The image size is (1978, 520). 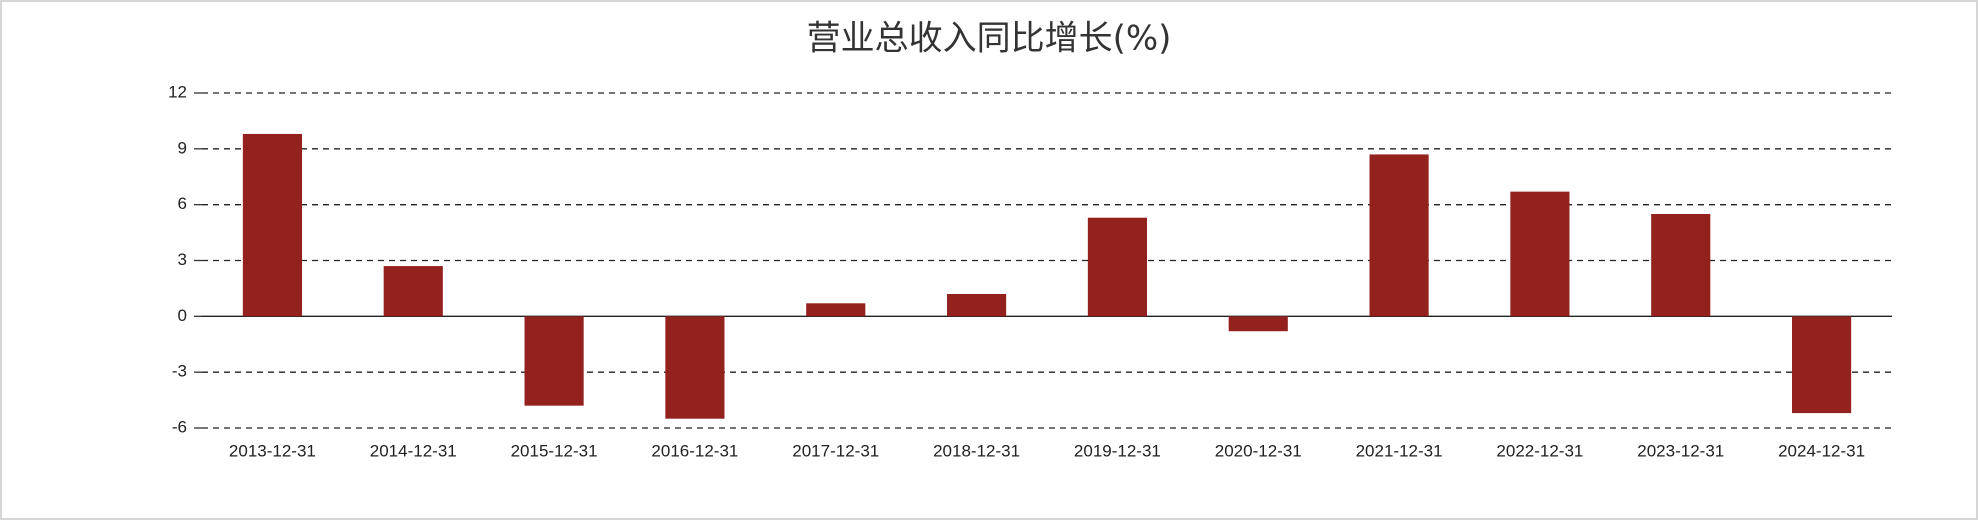 What do you see at coordinates (1258, 450) in the screenshot?
I see `x-tick-label: 2020-12-31` at bounding box center [1258, 450].